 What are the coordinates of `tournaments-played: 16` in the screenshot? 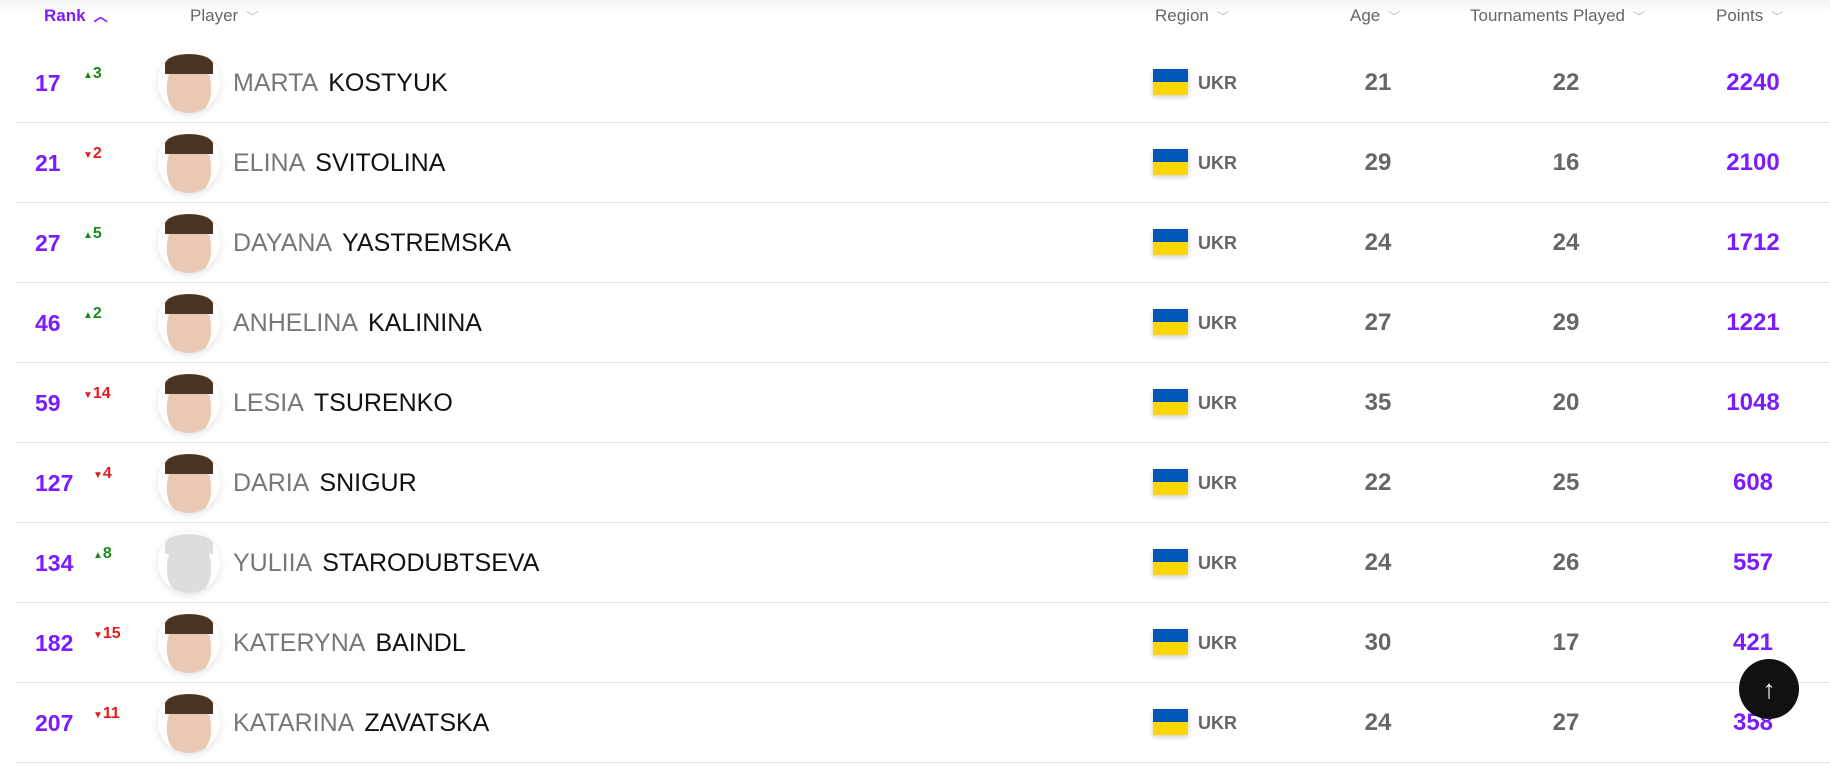 It's located at (1566, 162).